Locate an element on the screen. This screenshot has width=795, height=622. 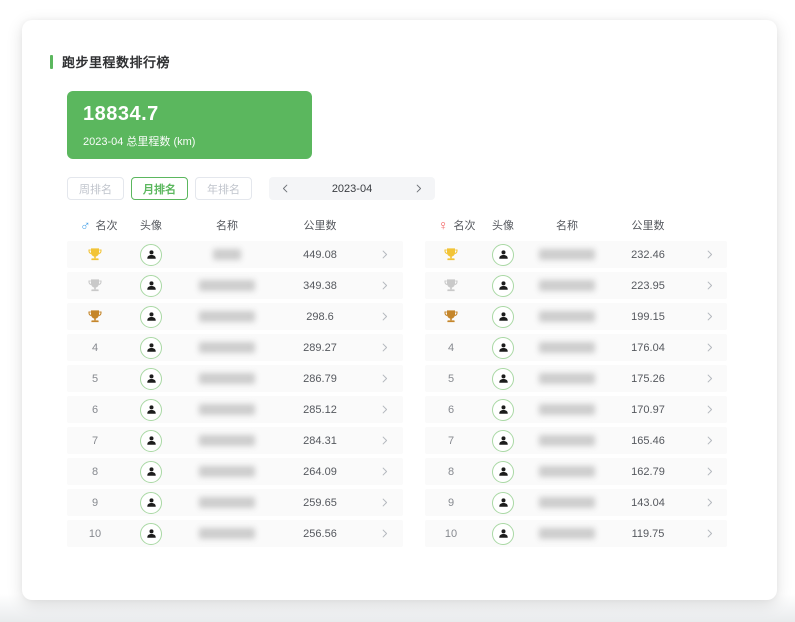
table-row: 5 175.26 is located at coordinates (576, 378).